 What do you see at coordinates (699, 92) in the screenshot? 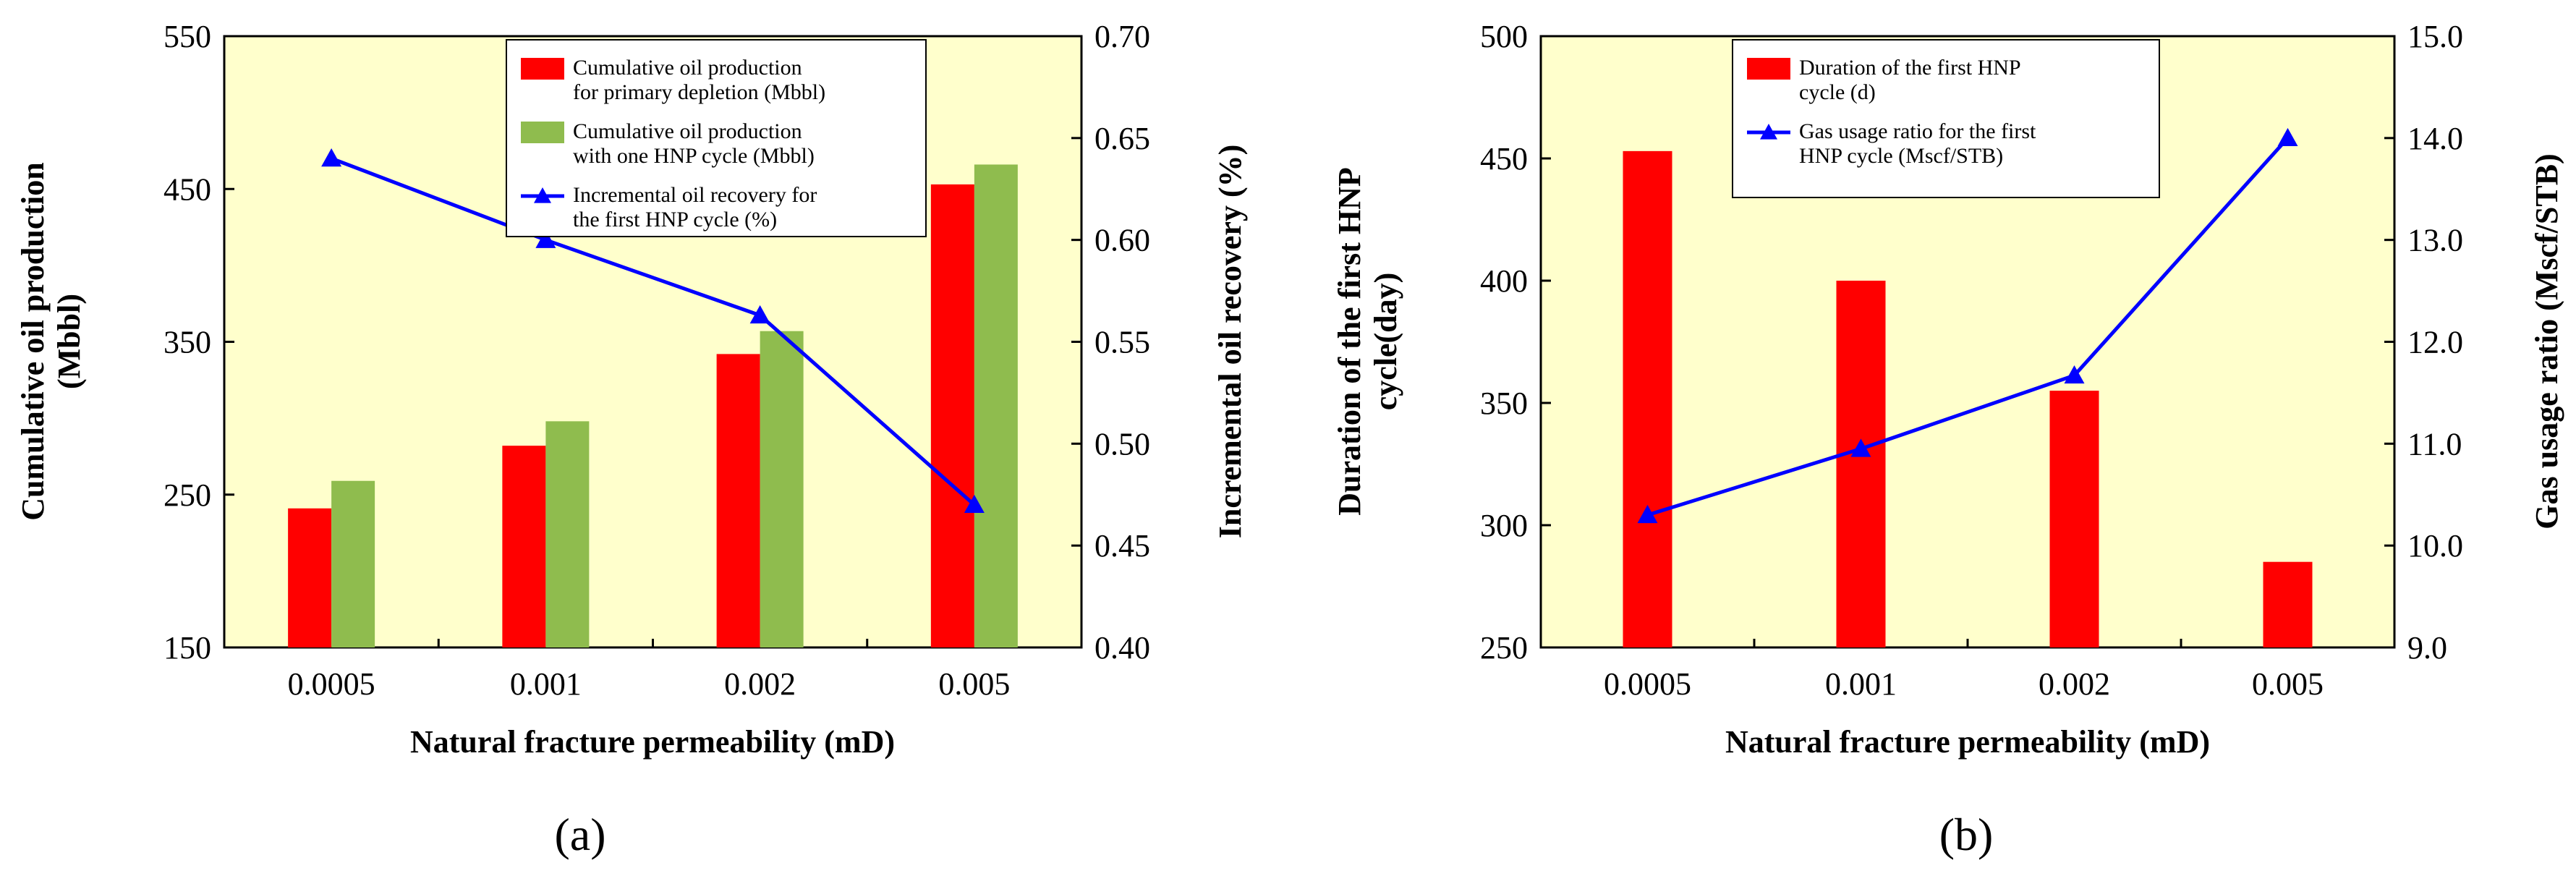
I see `legend-label: for primary depletion (Mbbl)` at bounding box center [699, 92].